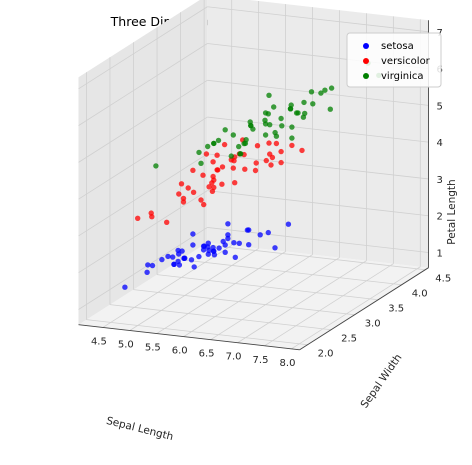 The height and width of the screenshot is (465, 472). What do you see at coordinates (452, 211) in the screenshot?
I see `z-axis-label: Petal Length` at bounding box center [452, 211].